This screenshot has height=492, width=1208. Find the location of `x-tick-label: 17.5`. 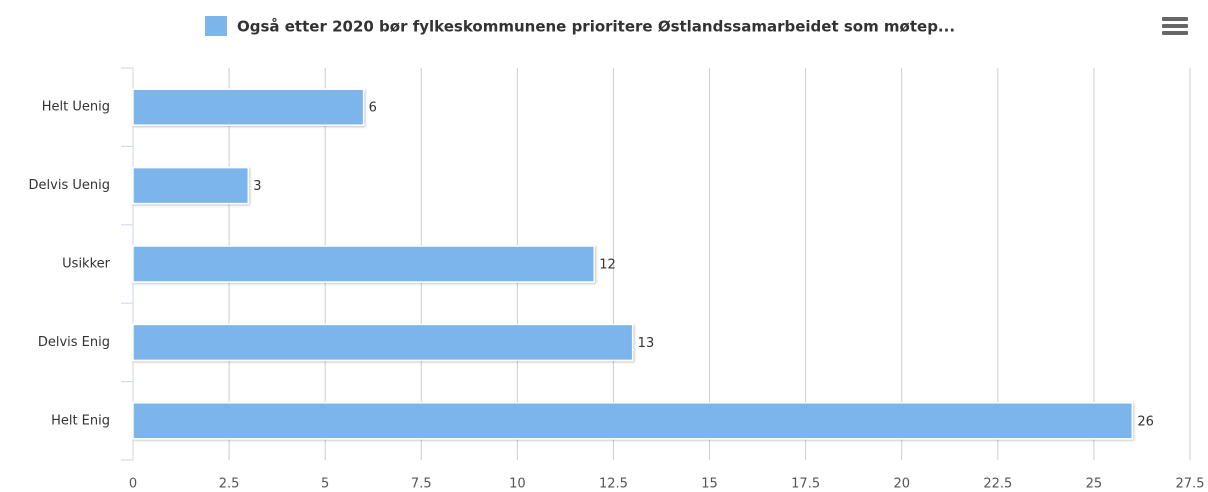

x-tick-label: 17.5 is located at coordinates (805, 484).